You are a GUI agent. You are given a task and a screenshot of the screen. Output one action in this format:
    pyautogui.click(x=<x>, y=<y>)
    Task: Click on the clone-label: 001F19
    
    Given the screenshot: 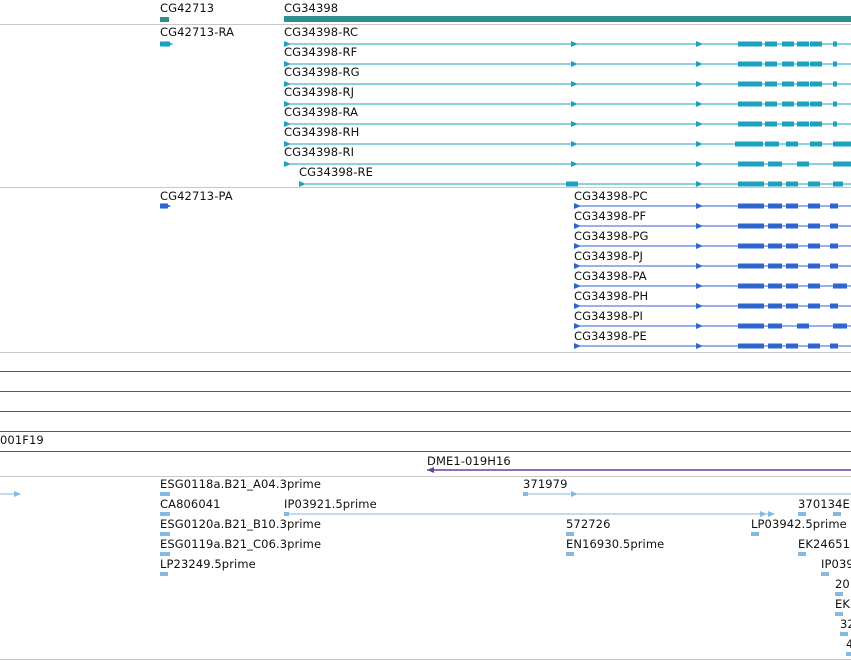 What is the action you would take?
    pyautogui.click(x=22, y=440)
    